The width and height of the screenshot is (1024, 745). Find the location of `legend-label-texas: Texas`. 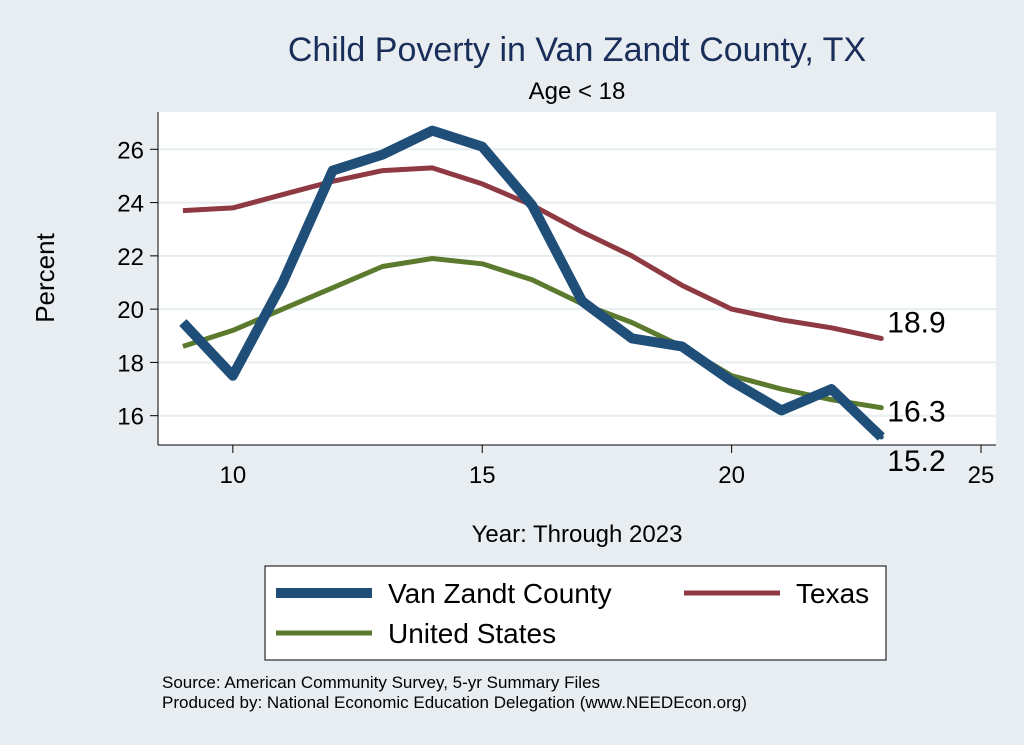

legend-label-texas: Texas is located at coordinates (832, 593).